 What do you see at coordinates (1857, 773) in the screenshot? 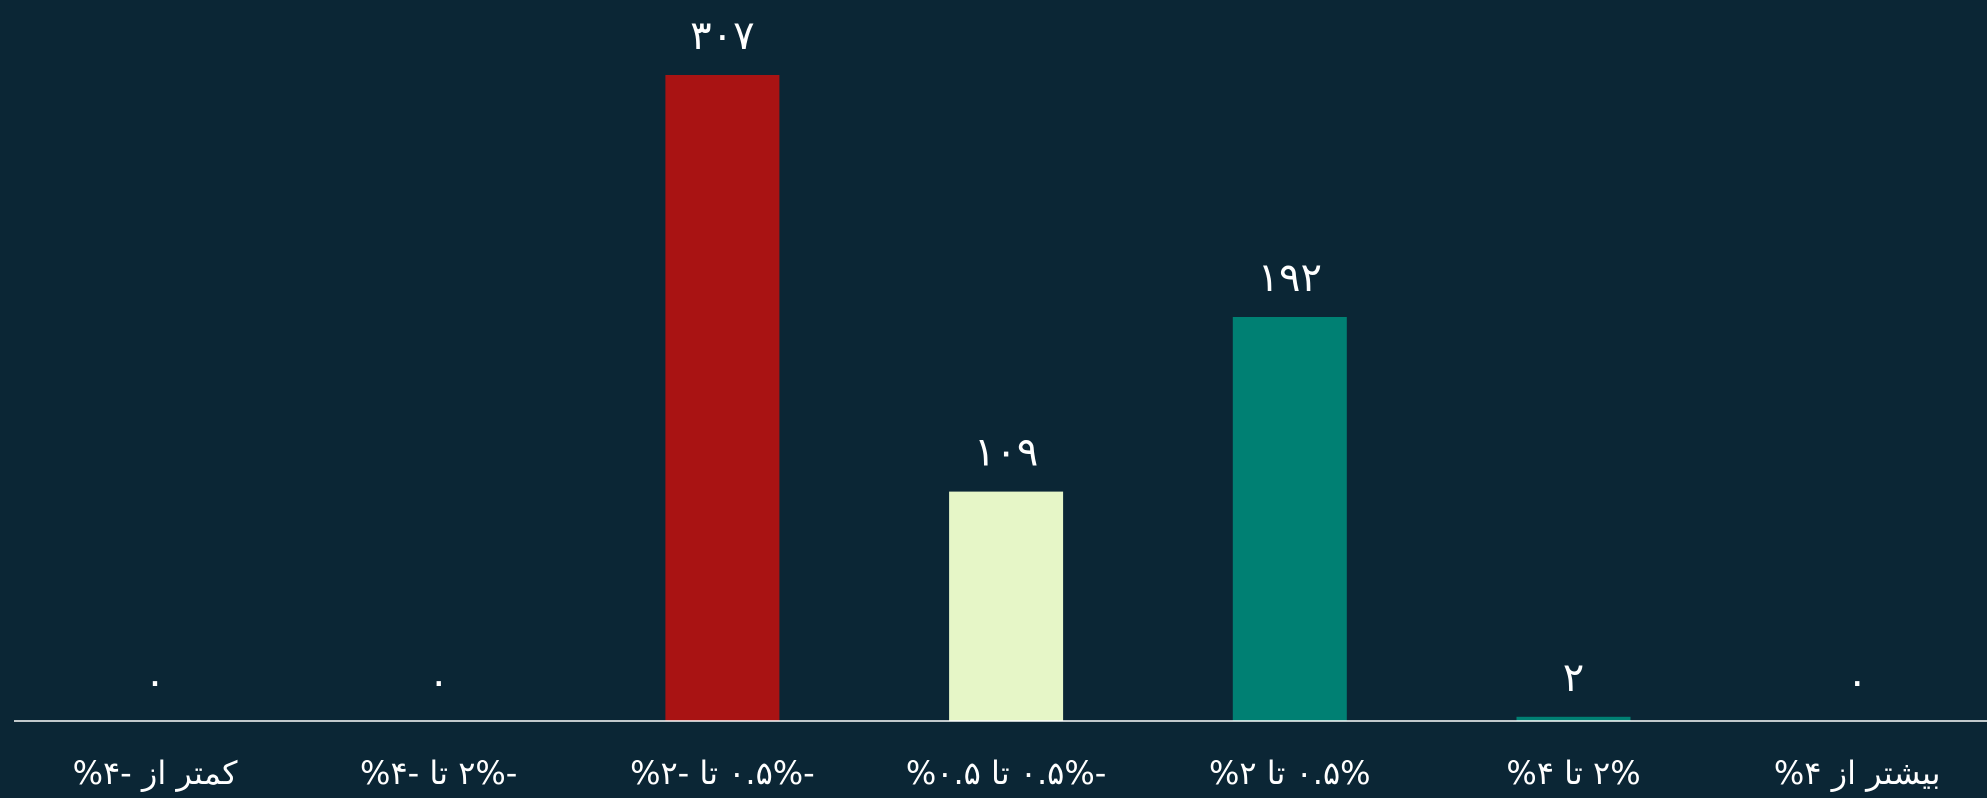
I see `category-label-6: بیشتر از ۴%` at bounding box center [1857, 773].